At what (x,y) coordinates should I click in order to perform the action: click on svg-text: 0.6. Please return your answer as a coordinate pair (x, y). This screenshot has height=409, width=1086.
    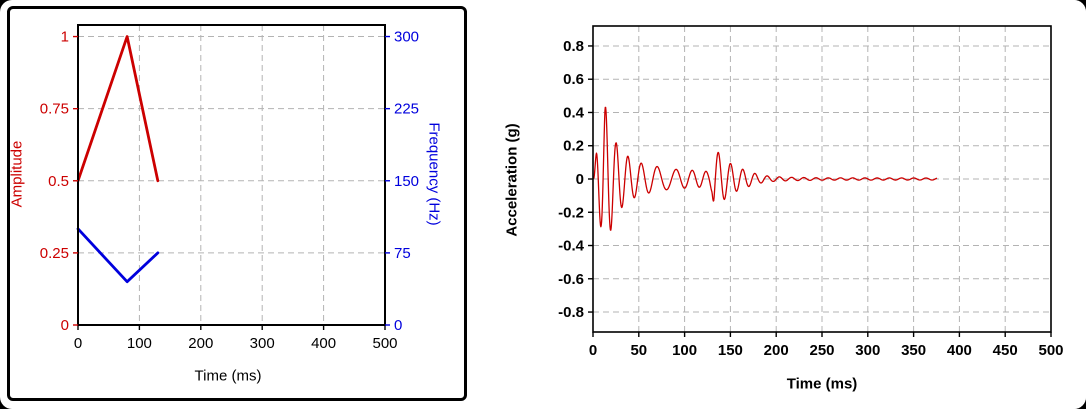
    Looking at the image, I should click on (573, 79).